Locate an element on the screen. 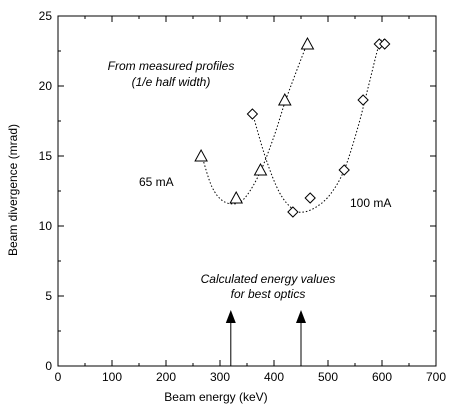 The image size is (449, 405). x-tick-label: 700 is located at coordinates (436, 377).